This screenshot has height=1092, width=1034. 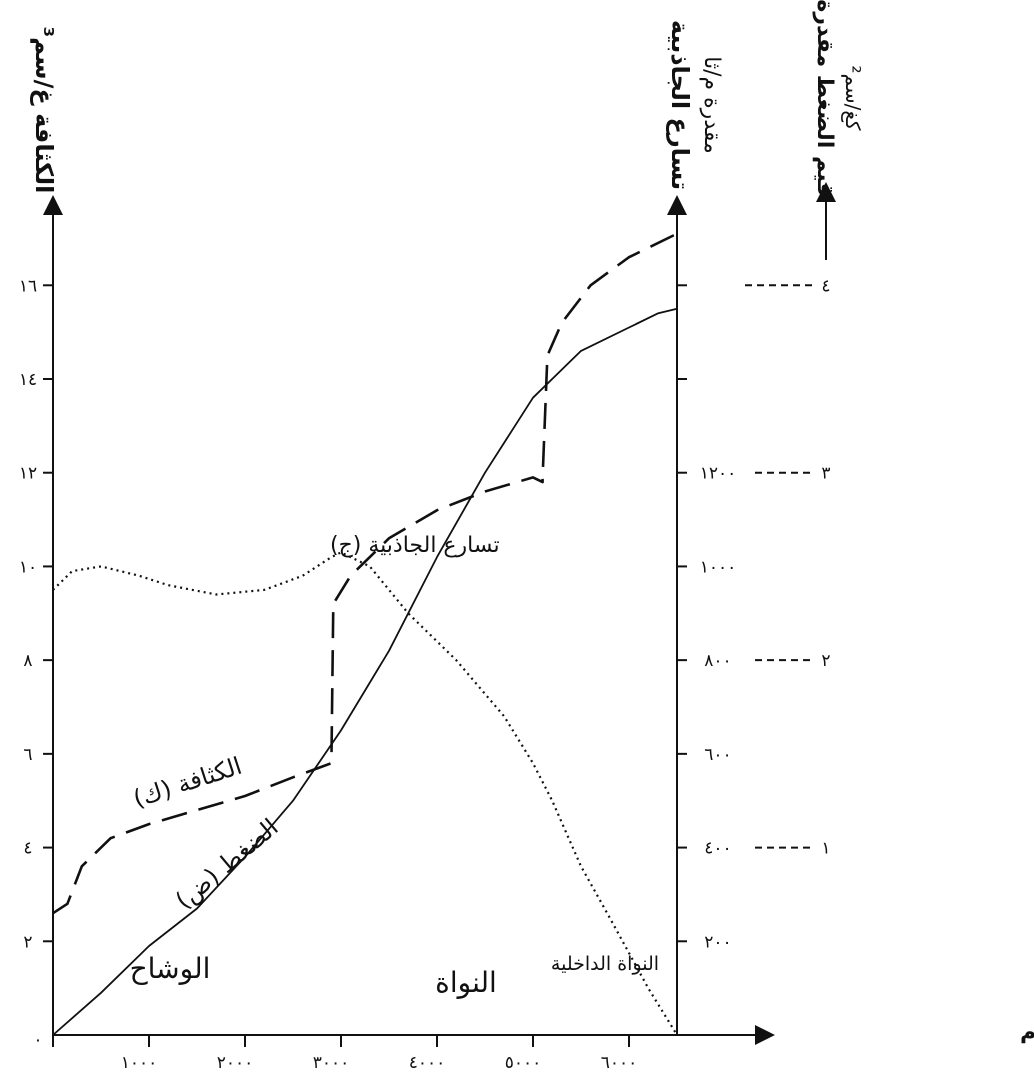 What do you see at coordinates (717, 942) in the screenshot?
I see `right-tick-label: ٢٠٠` at bounding box center [717, 942].